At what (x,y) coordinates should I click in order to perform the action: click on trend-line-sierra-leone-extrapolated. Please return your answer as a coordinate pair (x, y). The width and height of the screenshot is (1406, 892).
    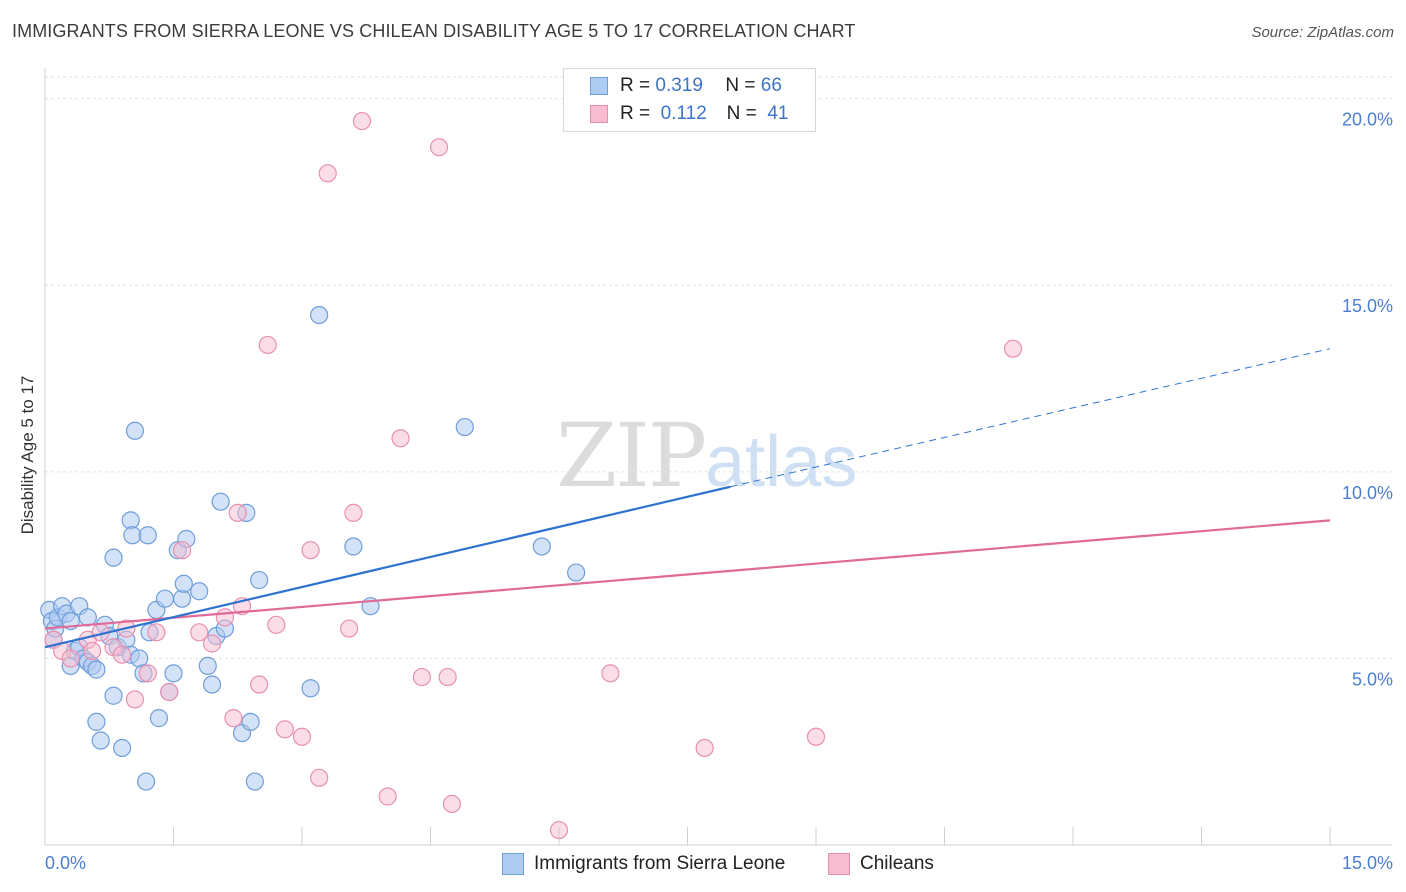
    Looking at the image, I should click on (1030, 418).